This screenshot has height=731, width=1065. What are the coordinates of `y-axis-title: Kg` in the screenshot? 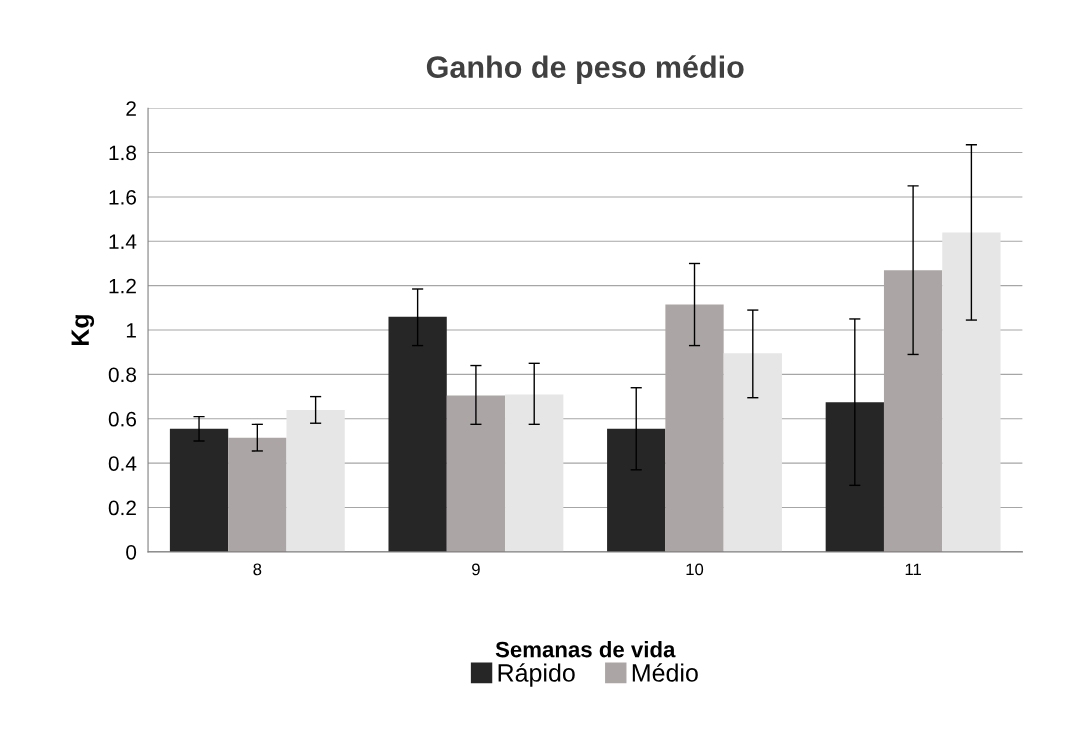 It's located at (83, 330).